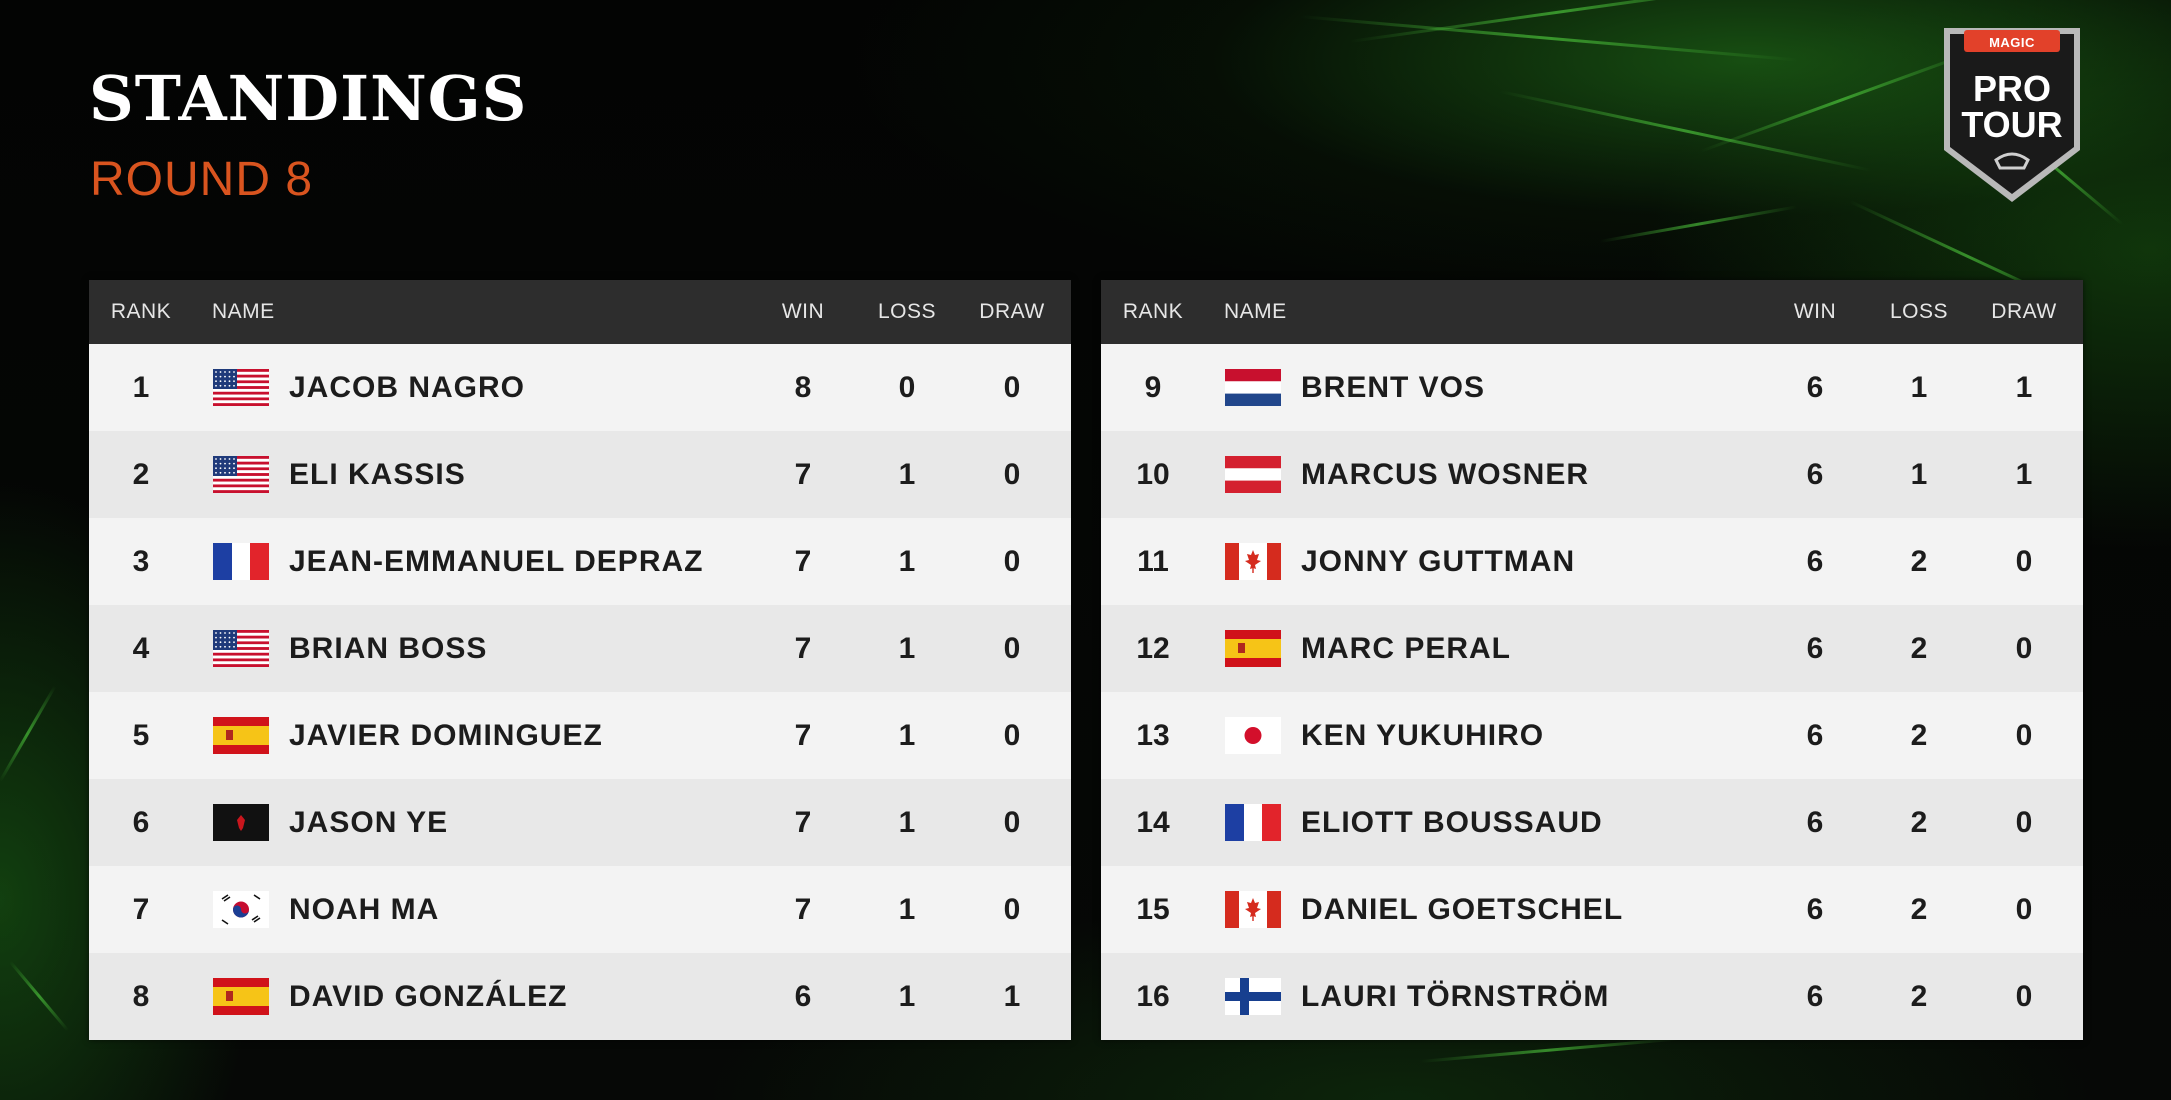  I want to click on table-row: 15 DANIEL GOETSCHEL 6 2 0, so click(1592, 909).